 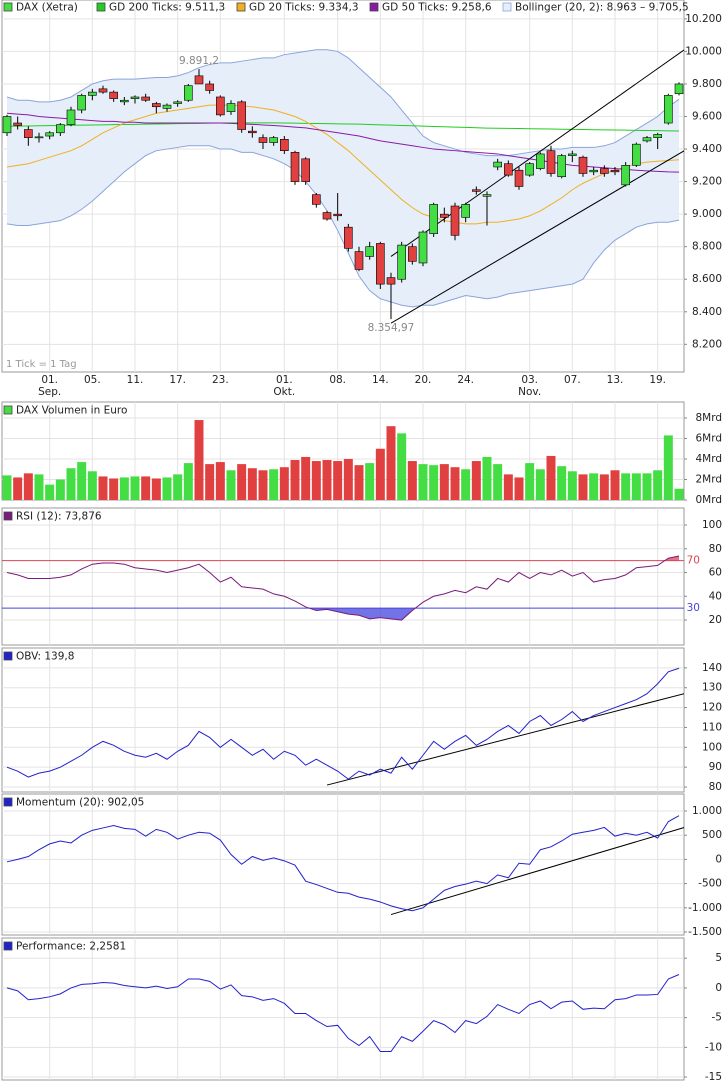 I want to click on x-tick-label: 05., so click(x=92, y=380).